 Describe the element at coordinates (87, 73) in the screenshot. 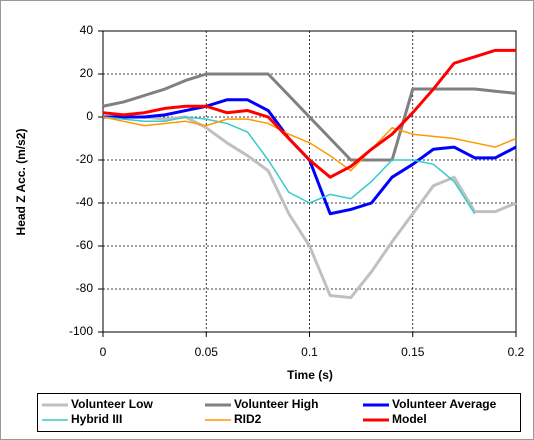

I see `y-tick-label: 20` at that location.